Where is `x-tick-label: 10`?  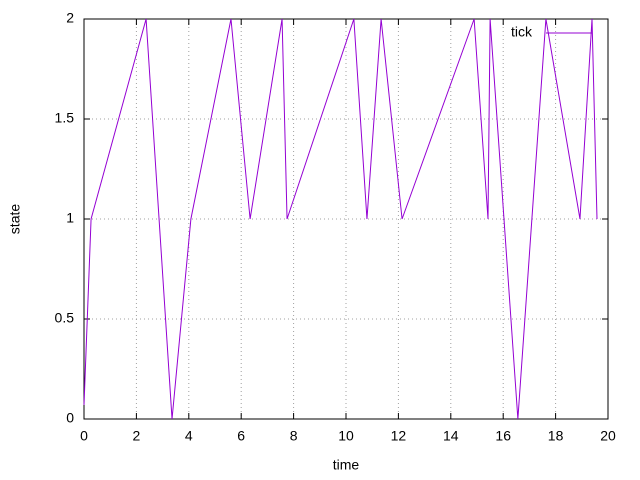
x-tick-label: 10 is located at coordinates (346, 436).